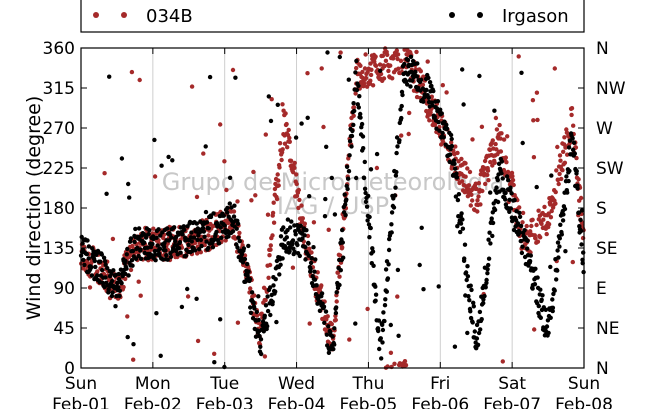  What do you see at coordinates (224, 384) in the screenshot?
I see `x-tick-label-day: Tue` at bounding box center [224, 384].